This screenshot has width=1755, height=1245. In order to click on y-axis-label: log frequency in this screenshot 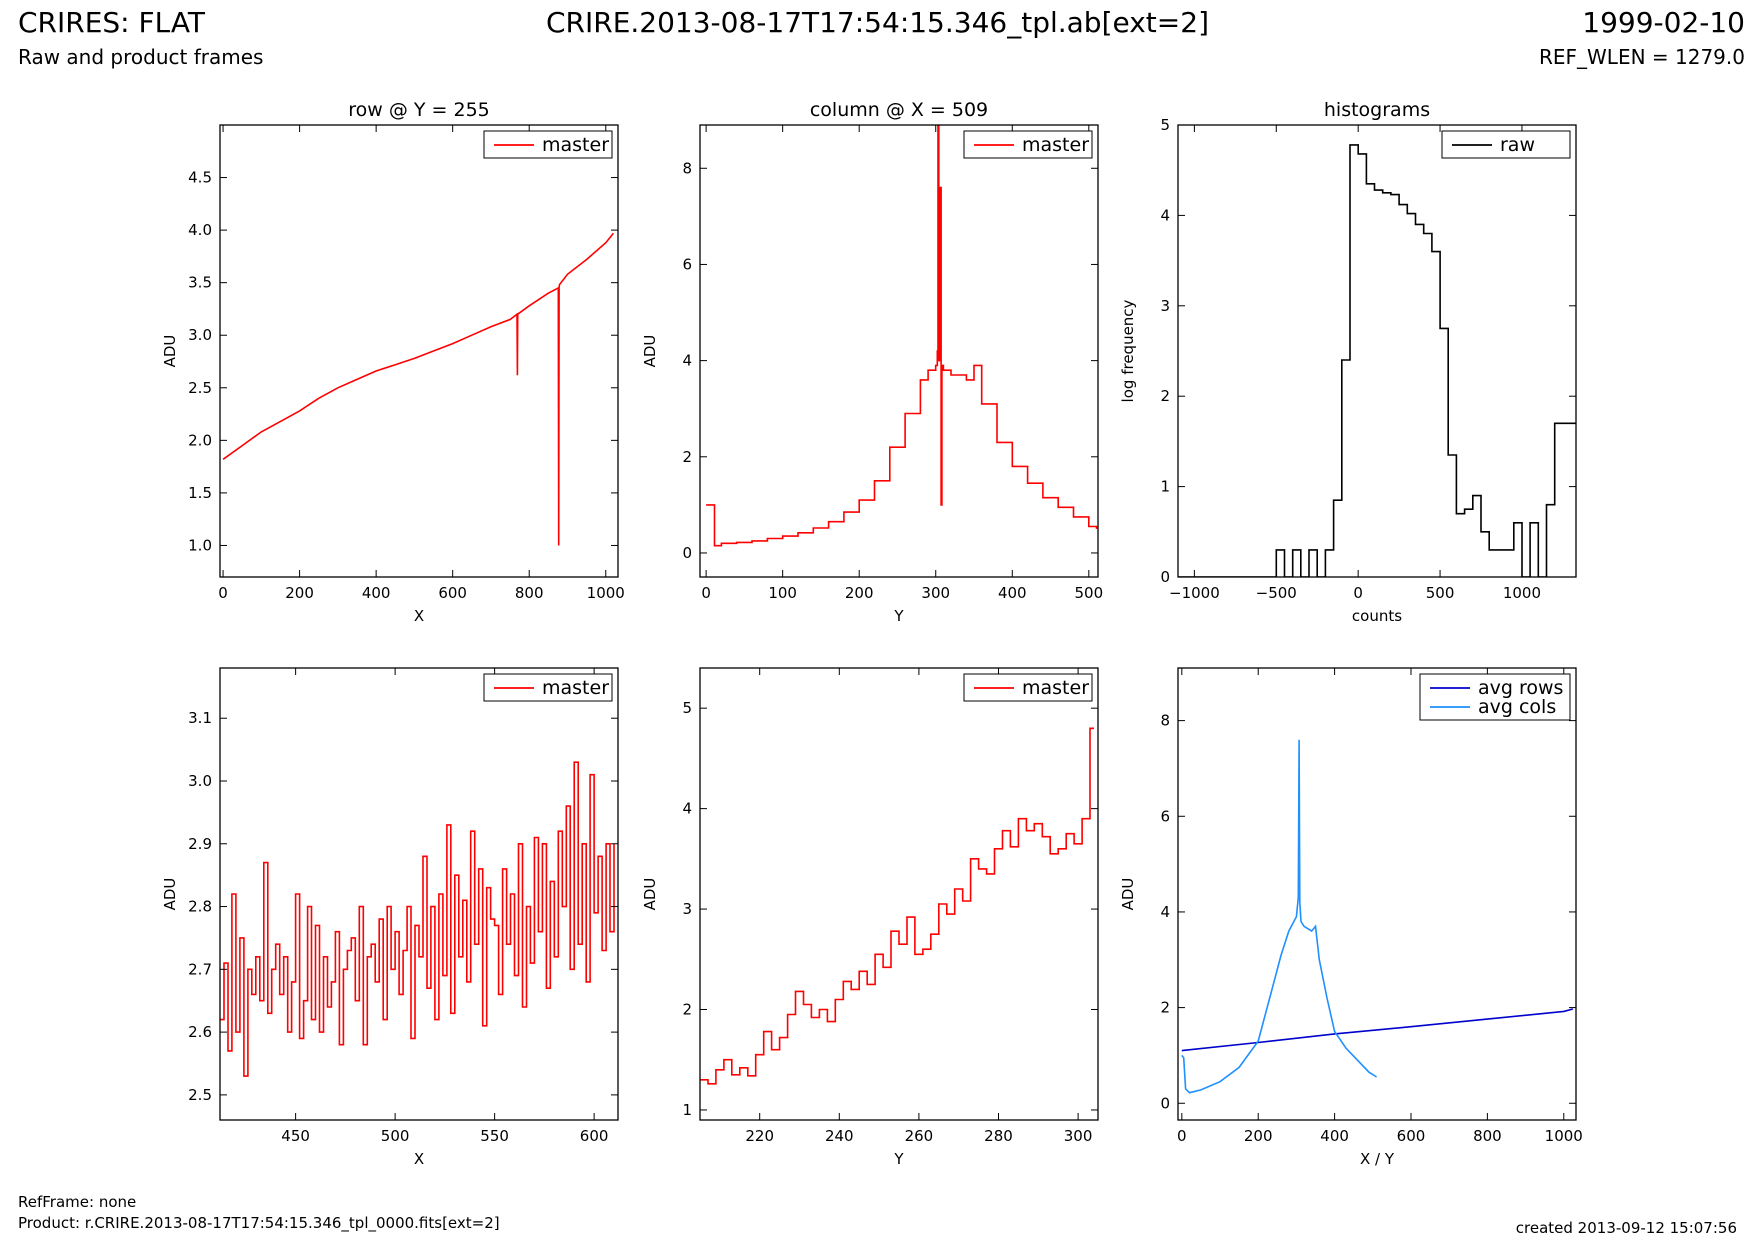, I will do `click(1128, 350)`.